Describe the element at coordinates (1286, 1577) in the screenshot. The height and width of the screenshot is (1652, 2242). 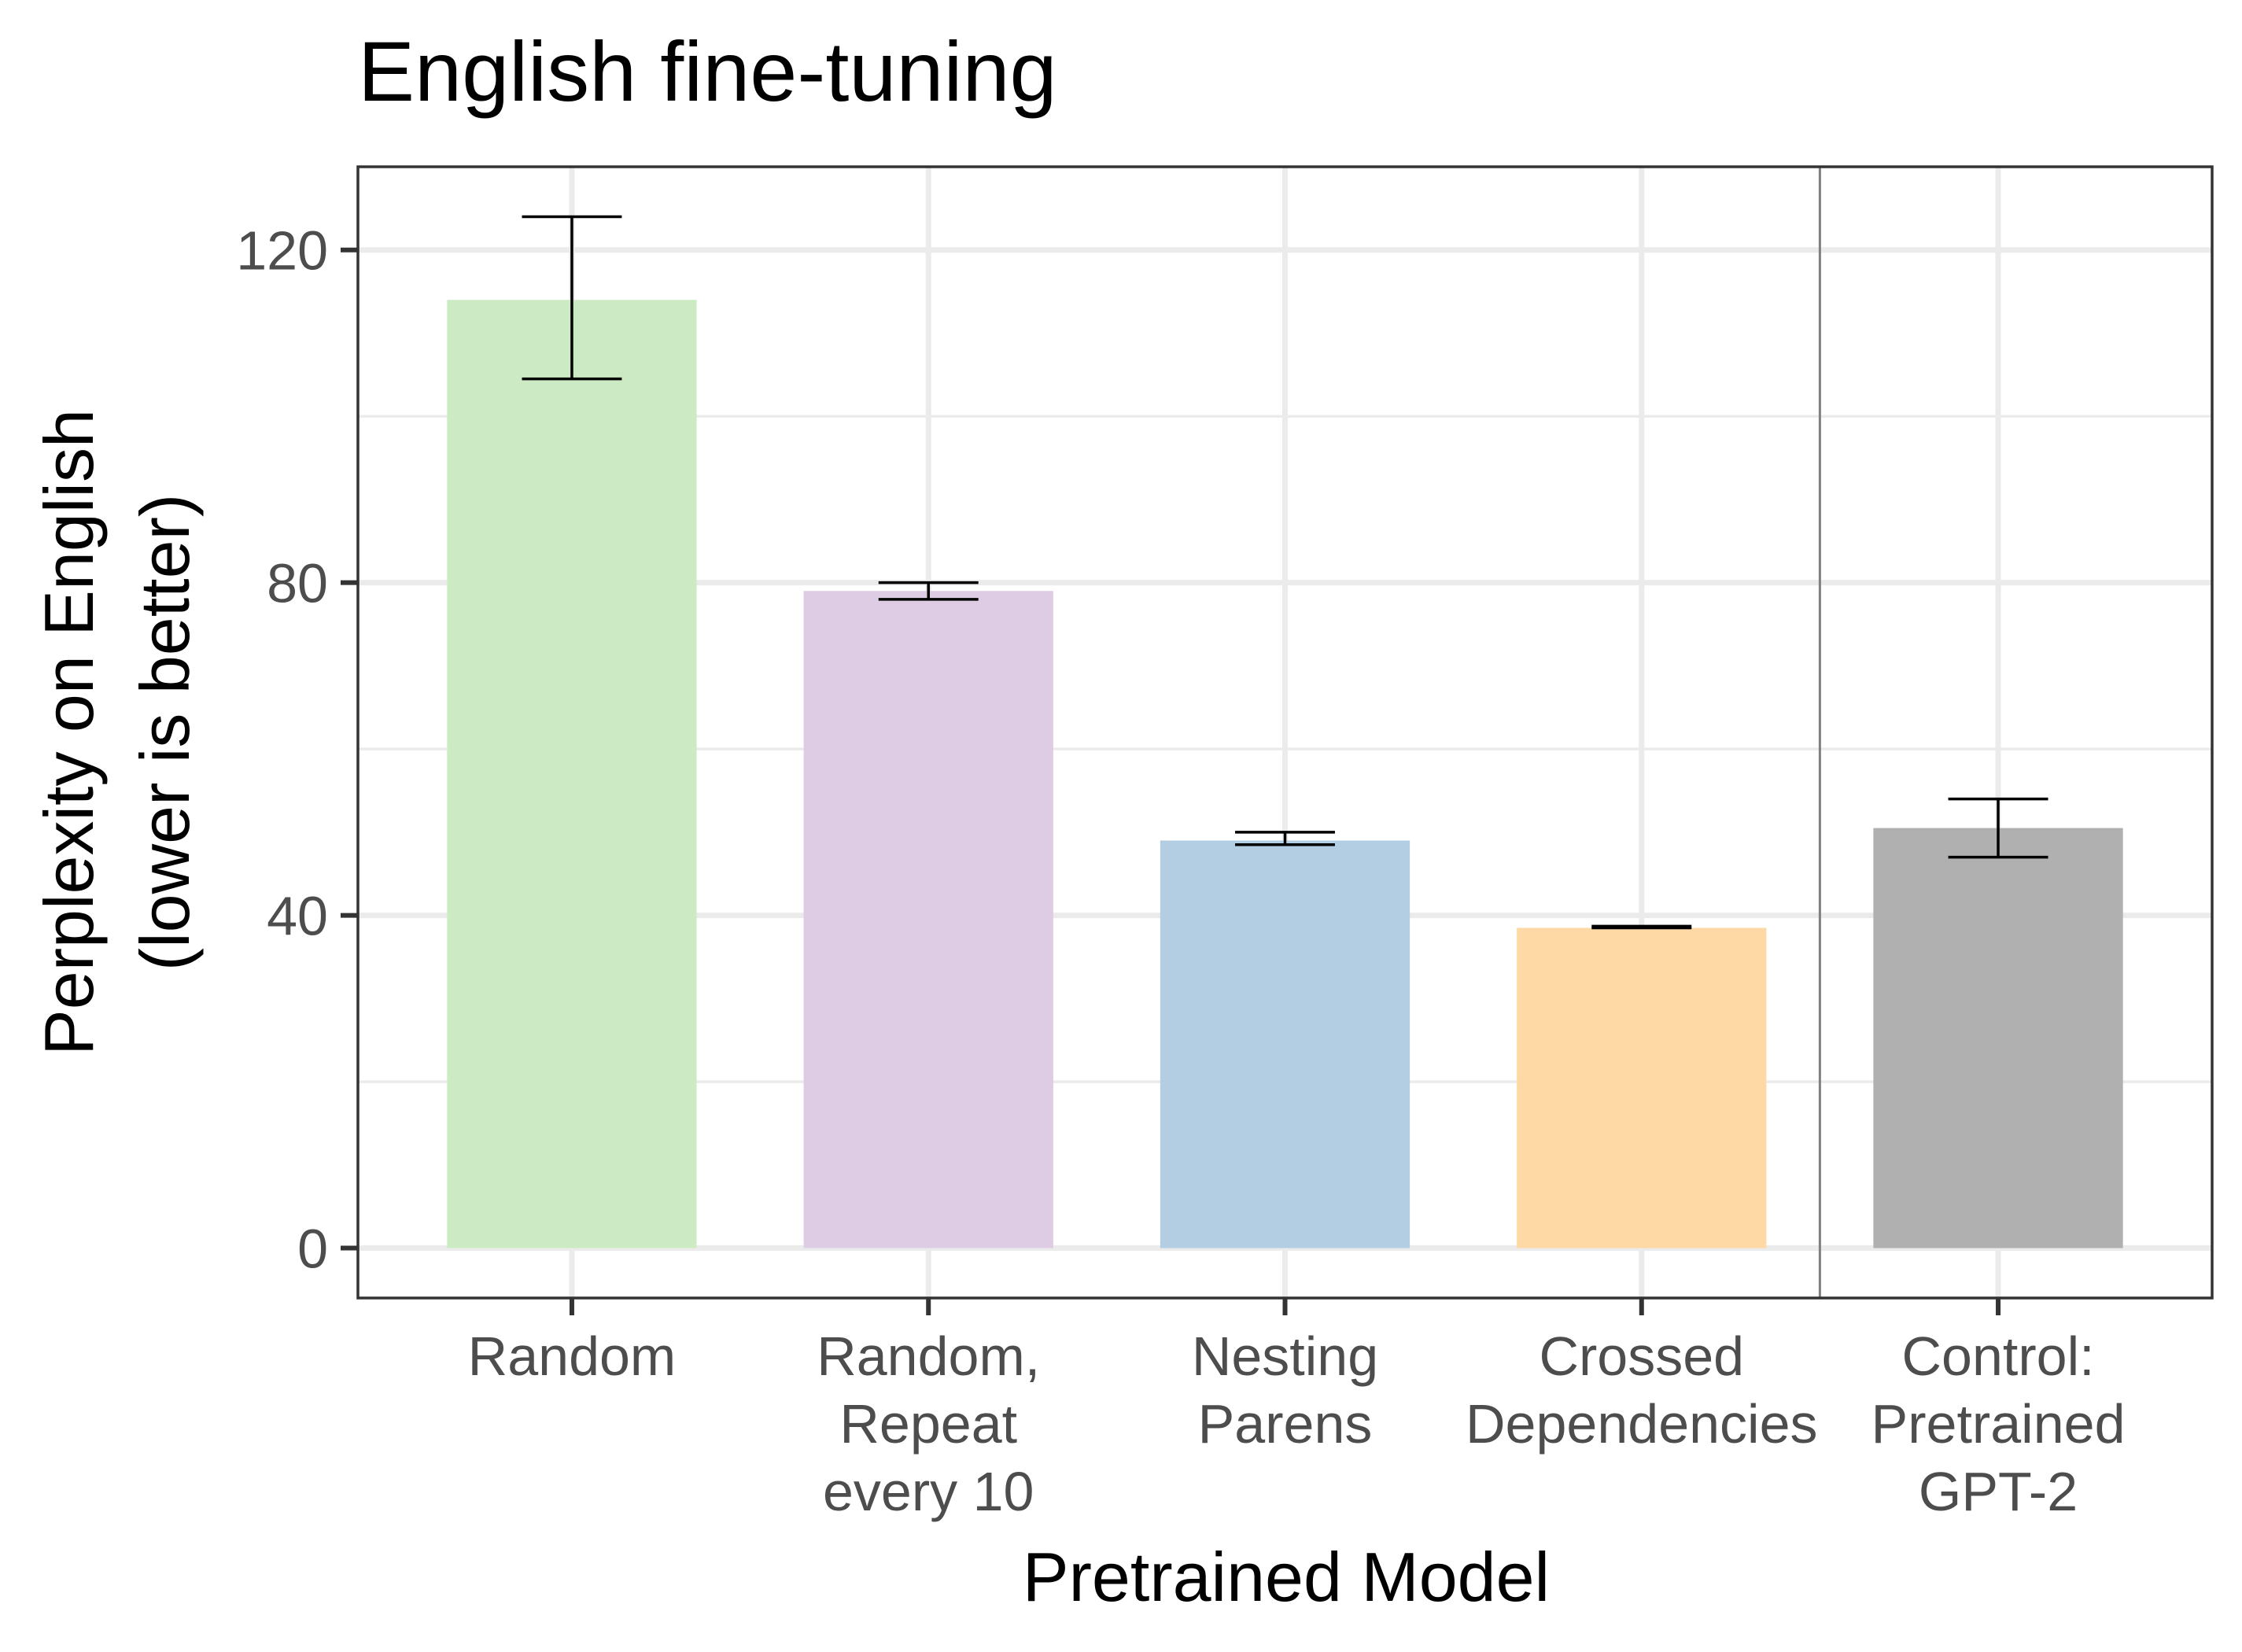
I see `x-axis-title: Pretrained Model` at that location.